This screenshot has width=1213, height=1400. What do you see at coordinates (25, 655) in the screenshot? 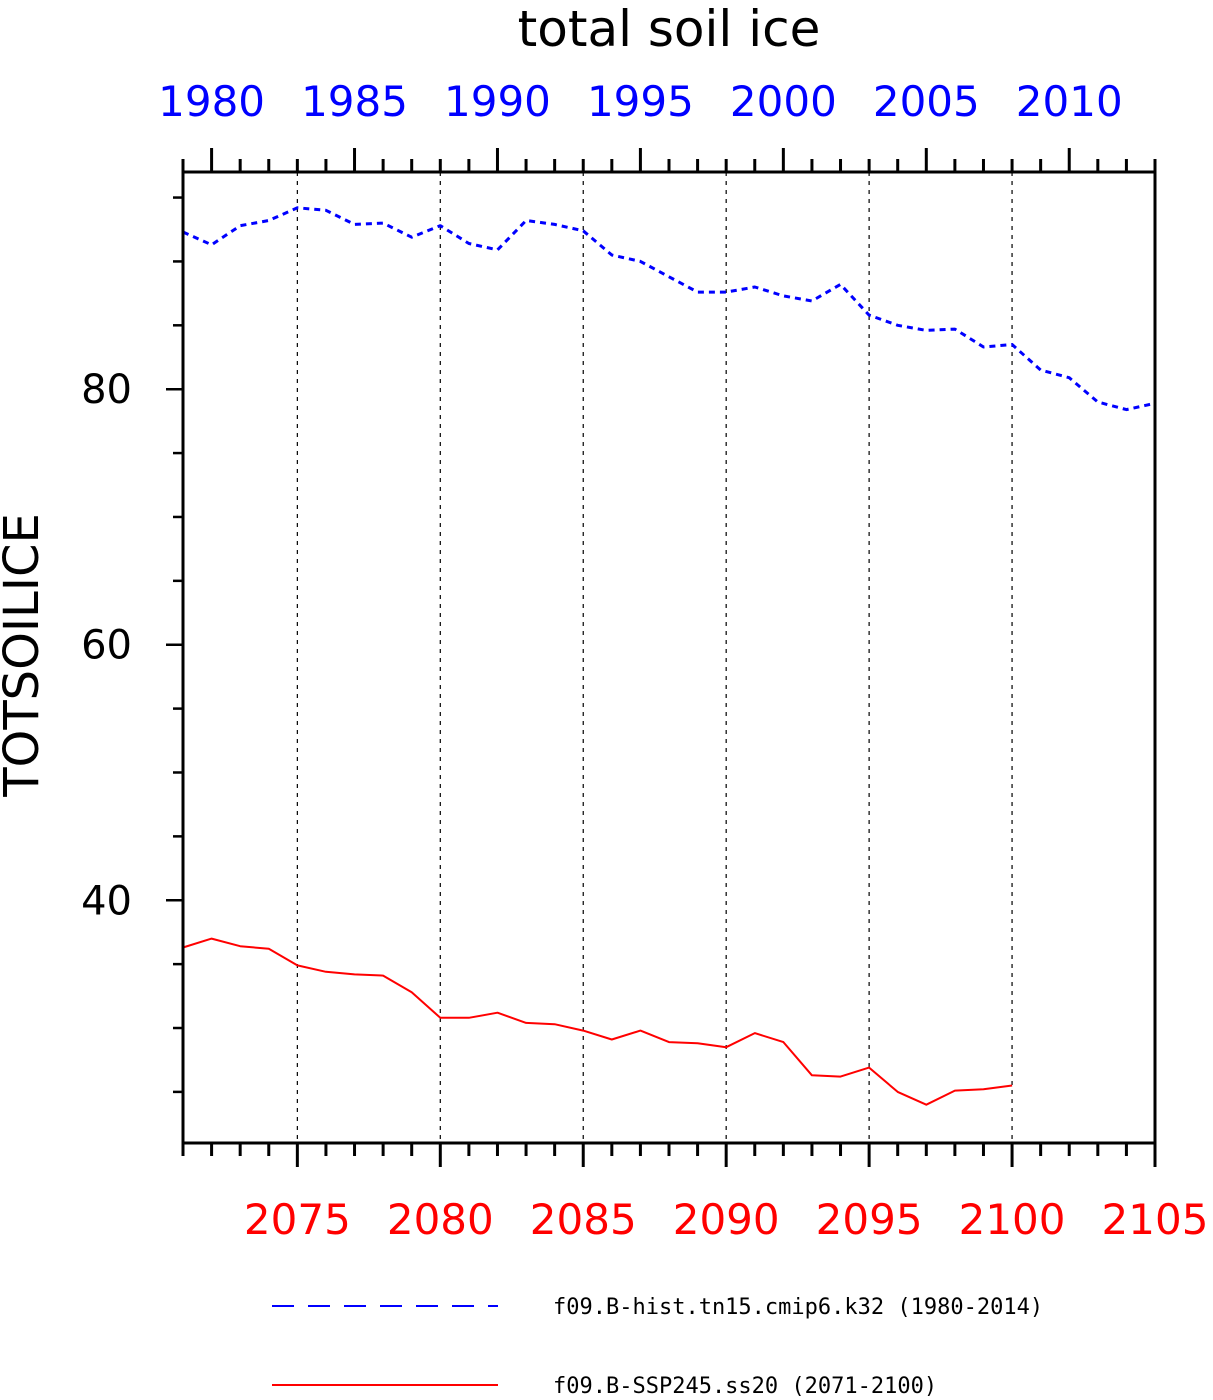
I see `y-axis-label: TOTSOILICE` at bounding box center [25, 655].